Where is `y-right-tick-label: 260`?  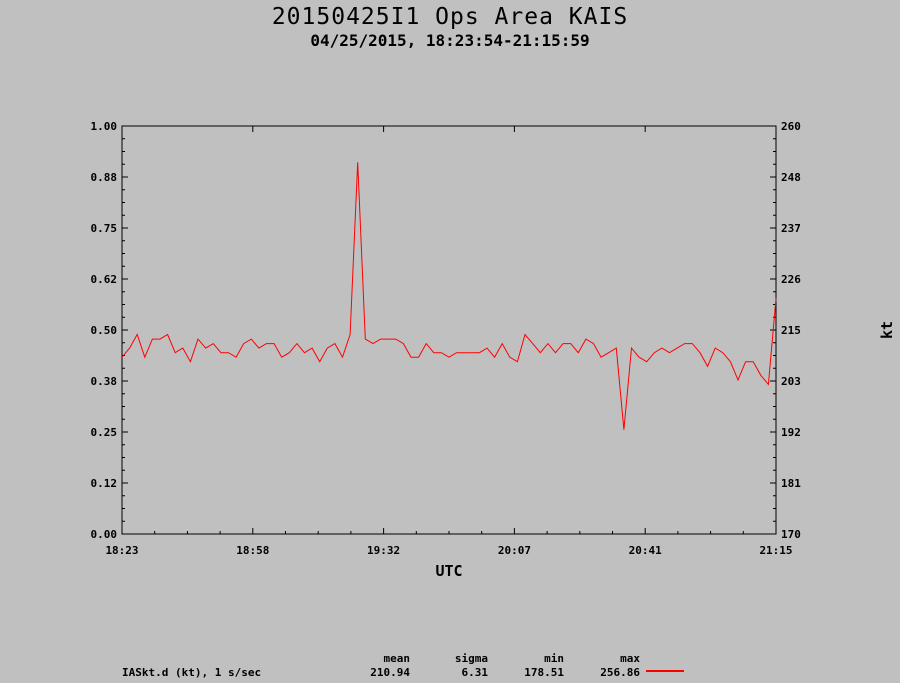 y-right-tick-label: 260 is located at coordinates (791, 126).